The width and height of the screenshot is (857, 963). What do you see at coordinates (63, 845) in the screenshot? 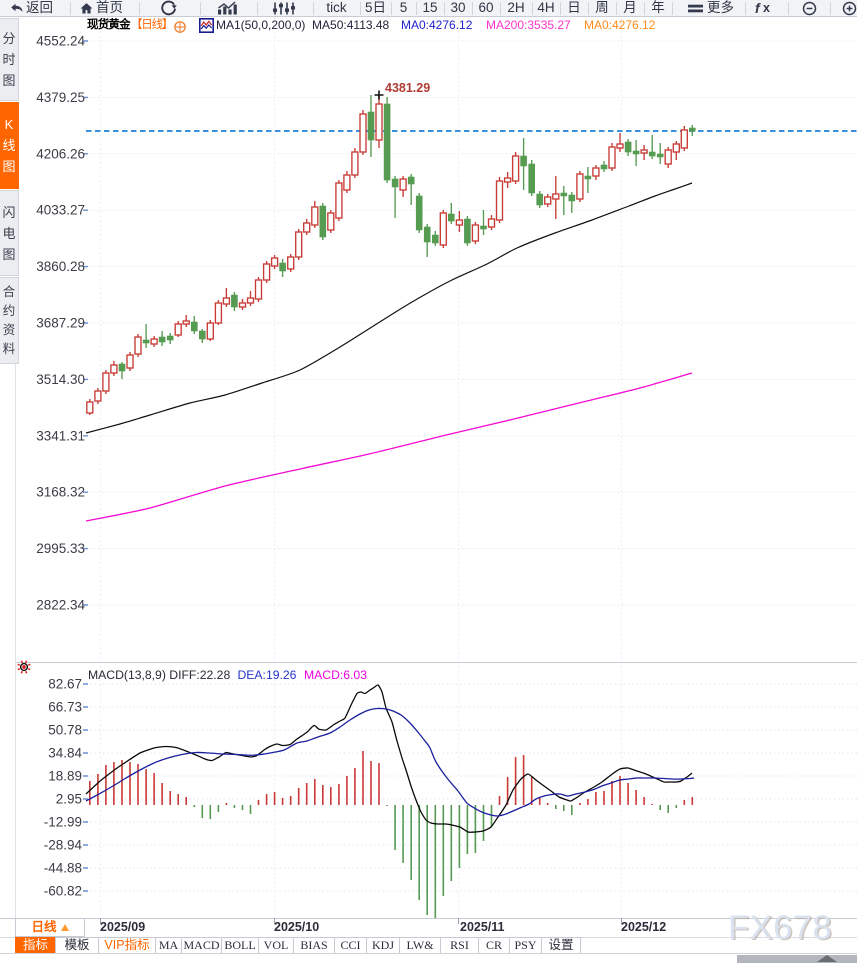
I see `svg-text: -28.94` at bounding box center [63, 845].